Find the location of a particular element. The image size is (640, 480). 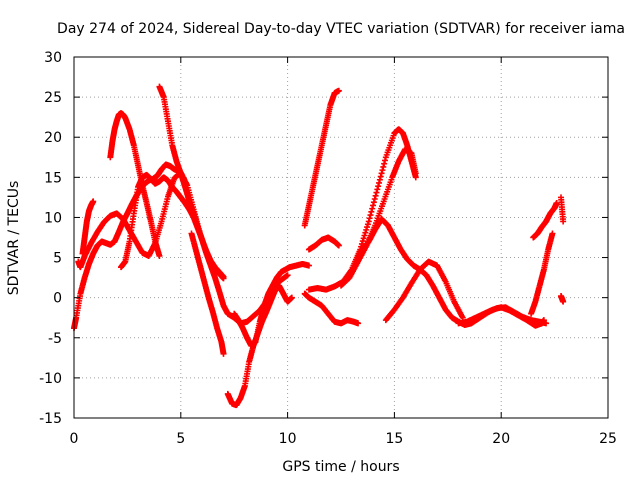

series-arc8 is located at coordinates (259, 345).